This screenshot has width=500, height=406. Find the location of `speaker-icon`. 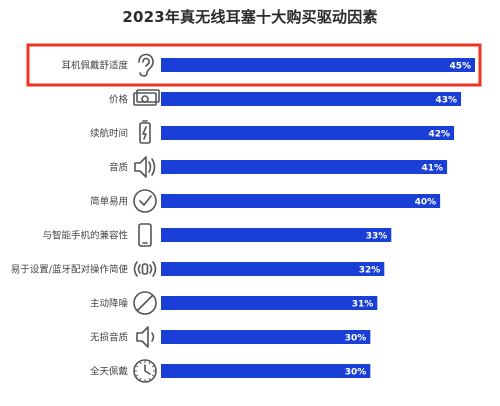

speaker-icon is located at coordinates (145, 337).